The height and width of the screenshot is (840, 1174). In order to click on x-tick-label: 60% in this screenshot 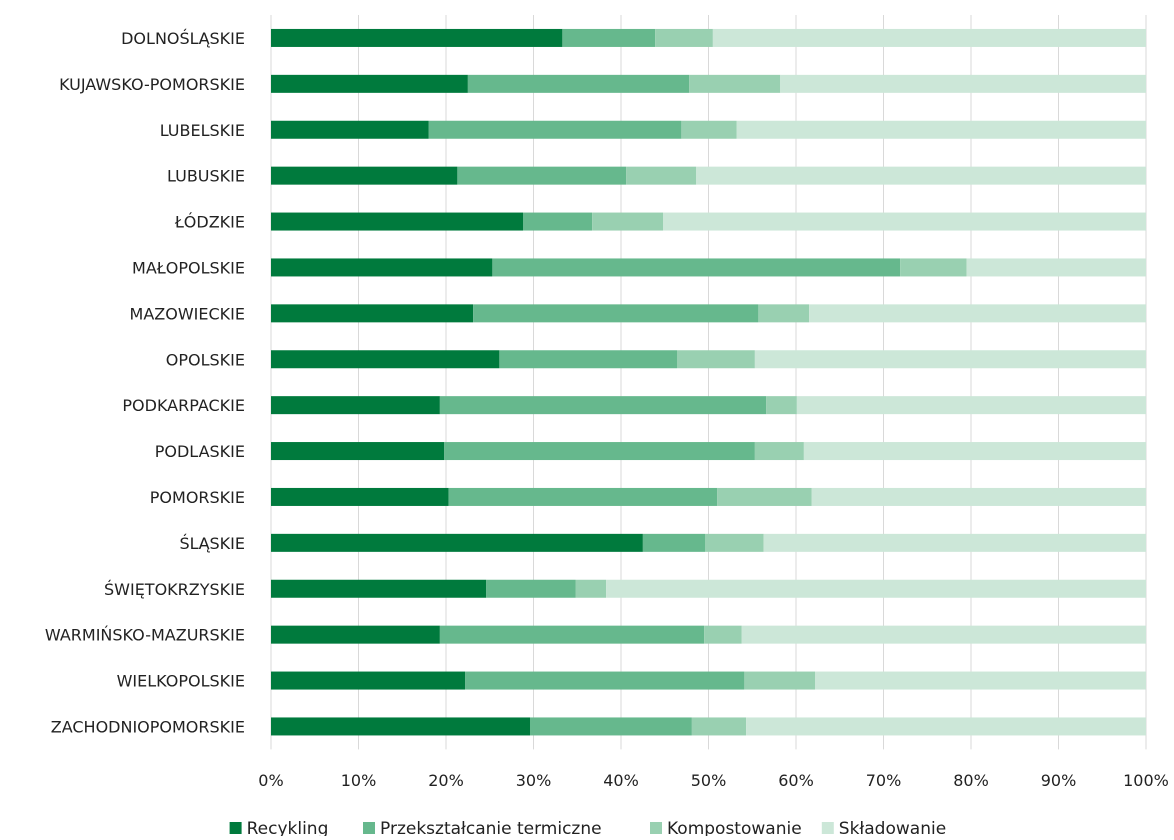, I will do `click(796, 780)`.